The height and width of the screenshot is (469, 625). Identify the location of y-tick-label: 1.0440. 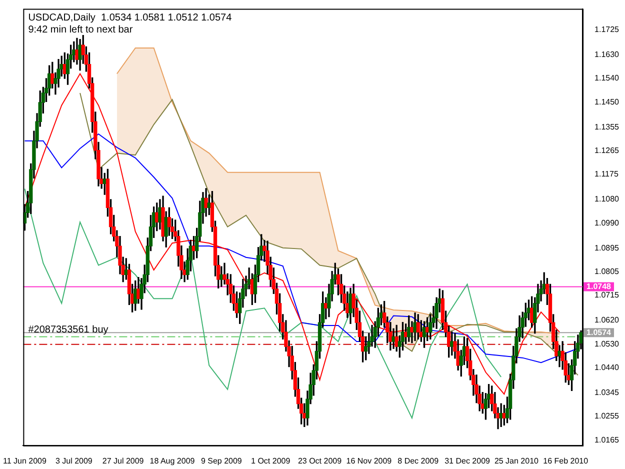
(607, 367).